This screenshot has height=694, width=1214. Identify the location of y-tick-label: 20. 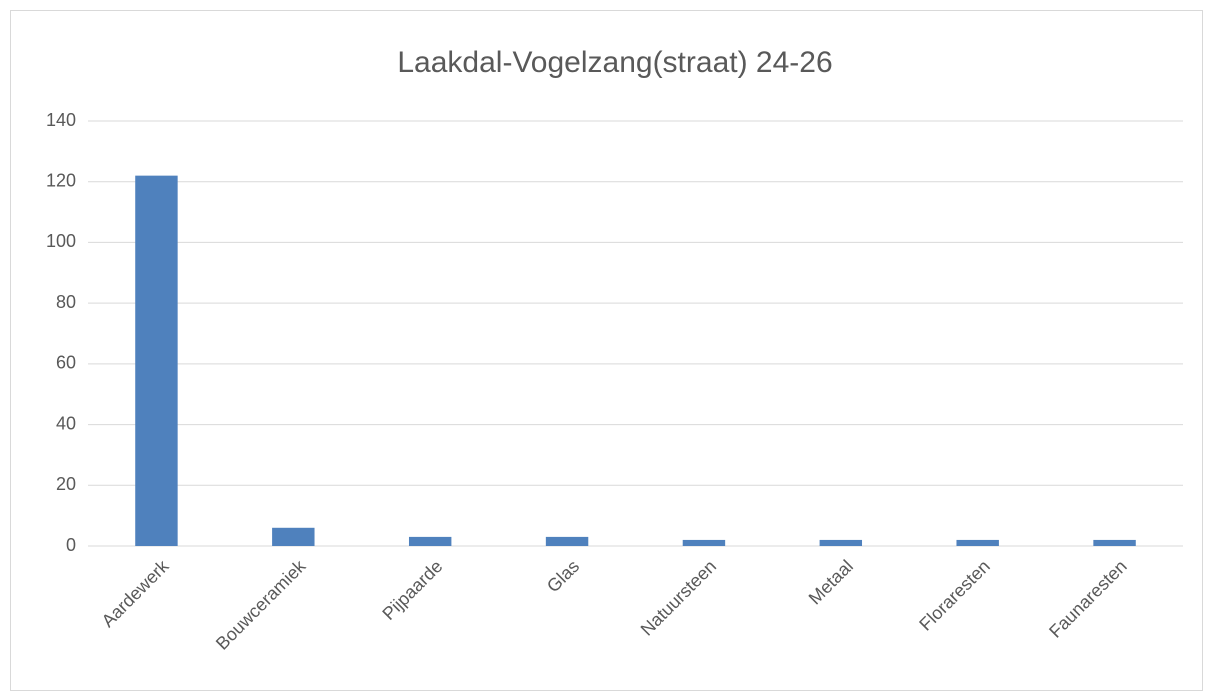
(66, 484).